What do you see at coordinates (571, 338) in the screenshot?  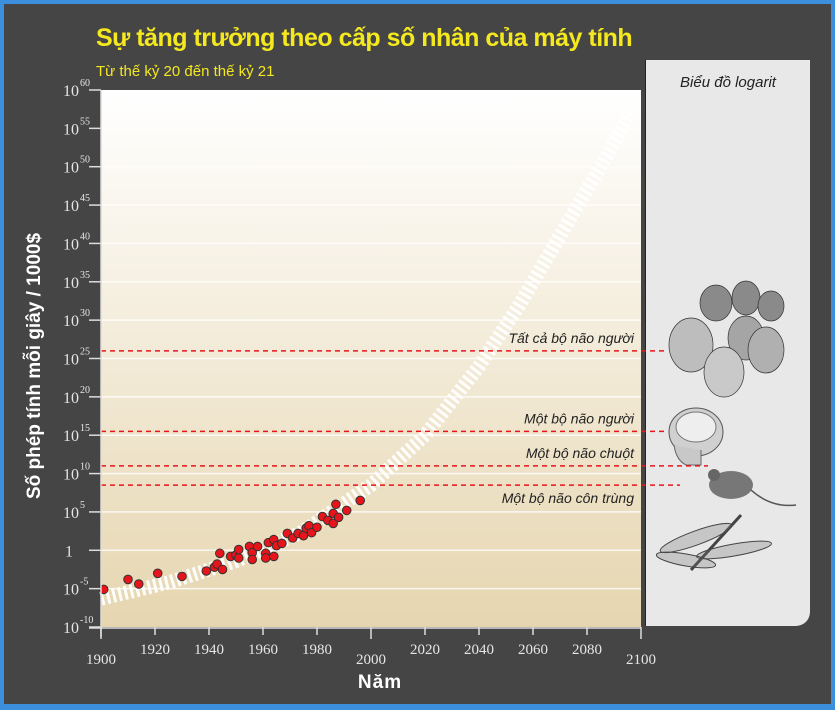 I see `reference-label: Tất cả bộ não người` at bounding box center [571, 338].